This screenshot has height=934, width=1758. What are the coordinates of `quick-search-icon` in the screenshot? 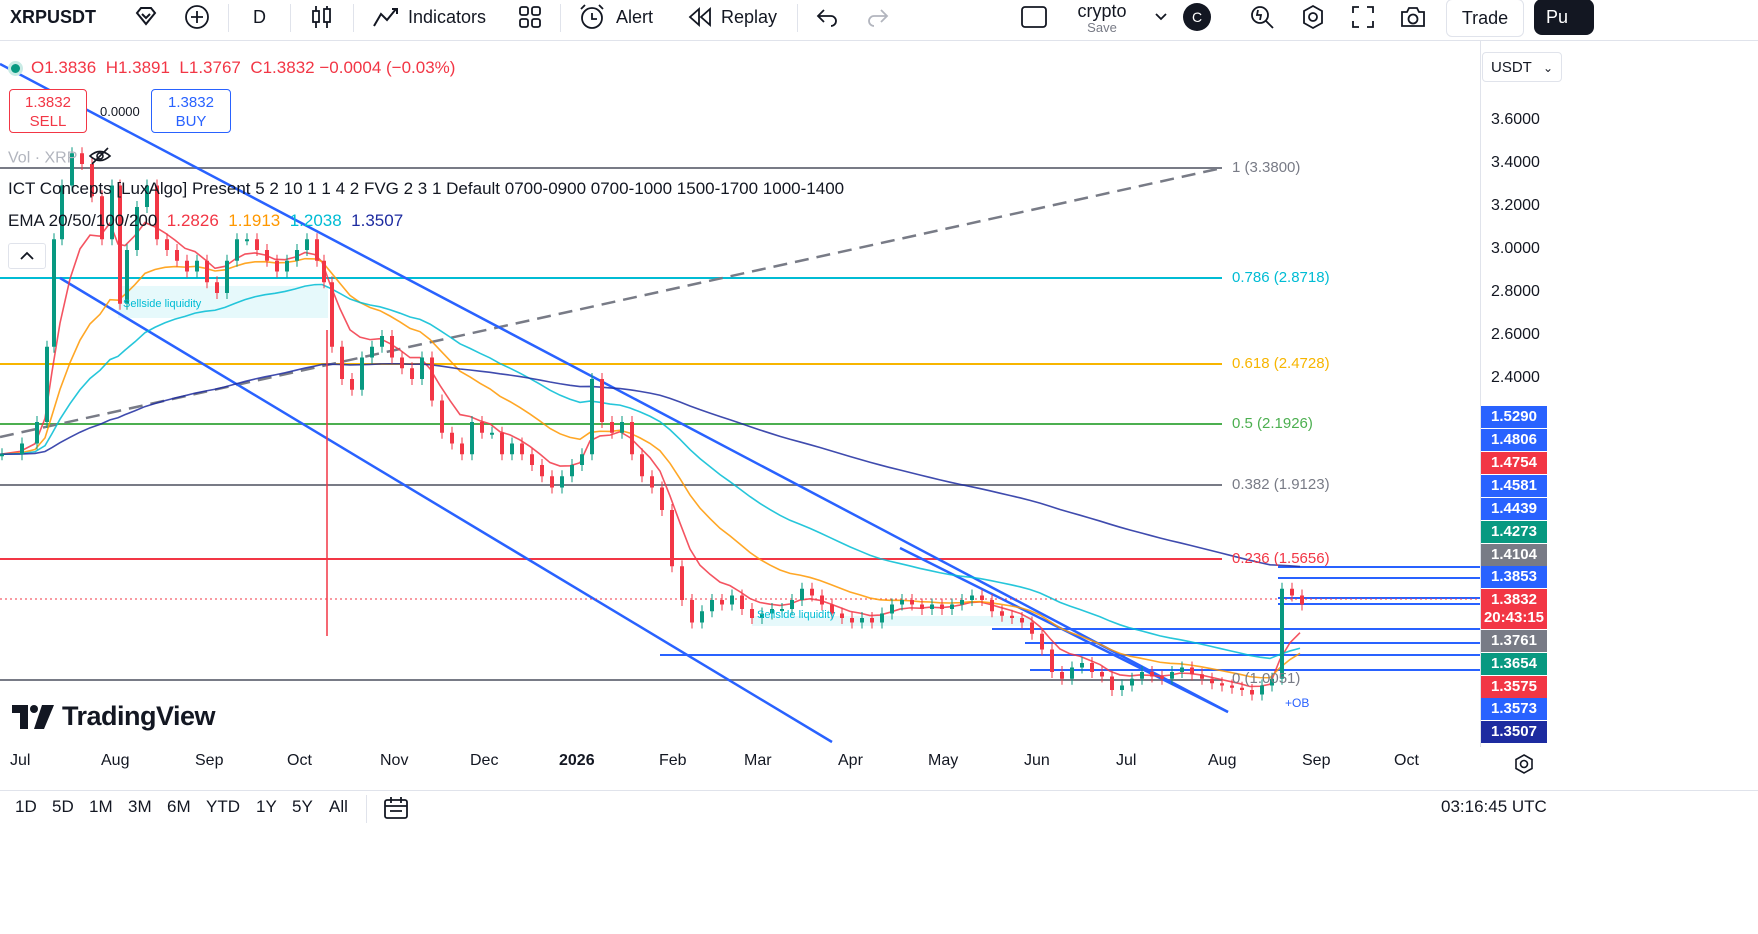 It's located at (1262, 17).